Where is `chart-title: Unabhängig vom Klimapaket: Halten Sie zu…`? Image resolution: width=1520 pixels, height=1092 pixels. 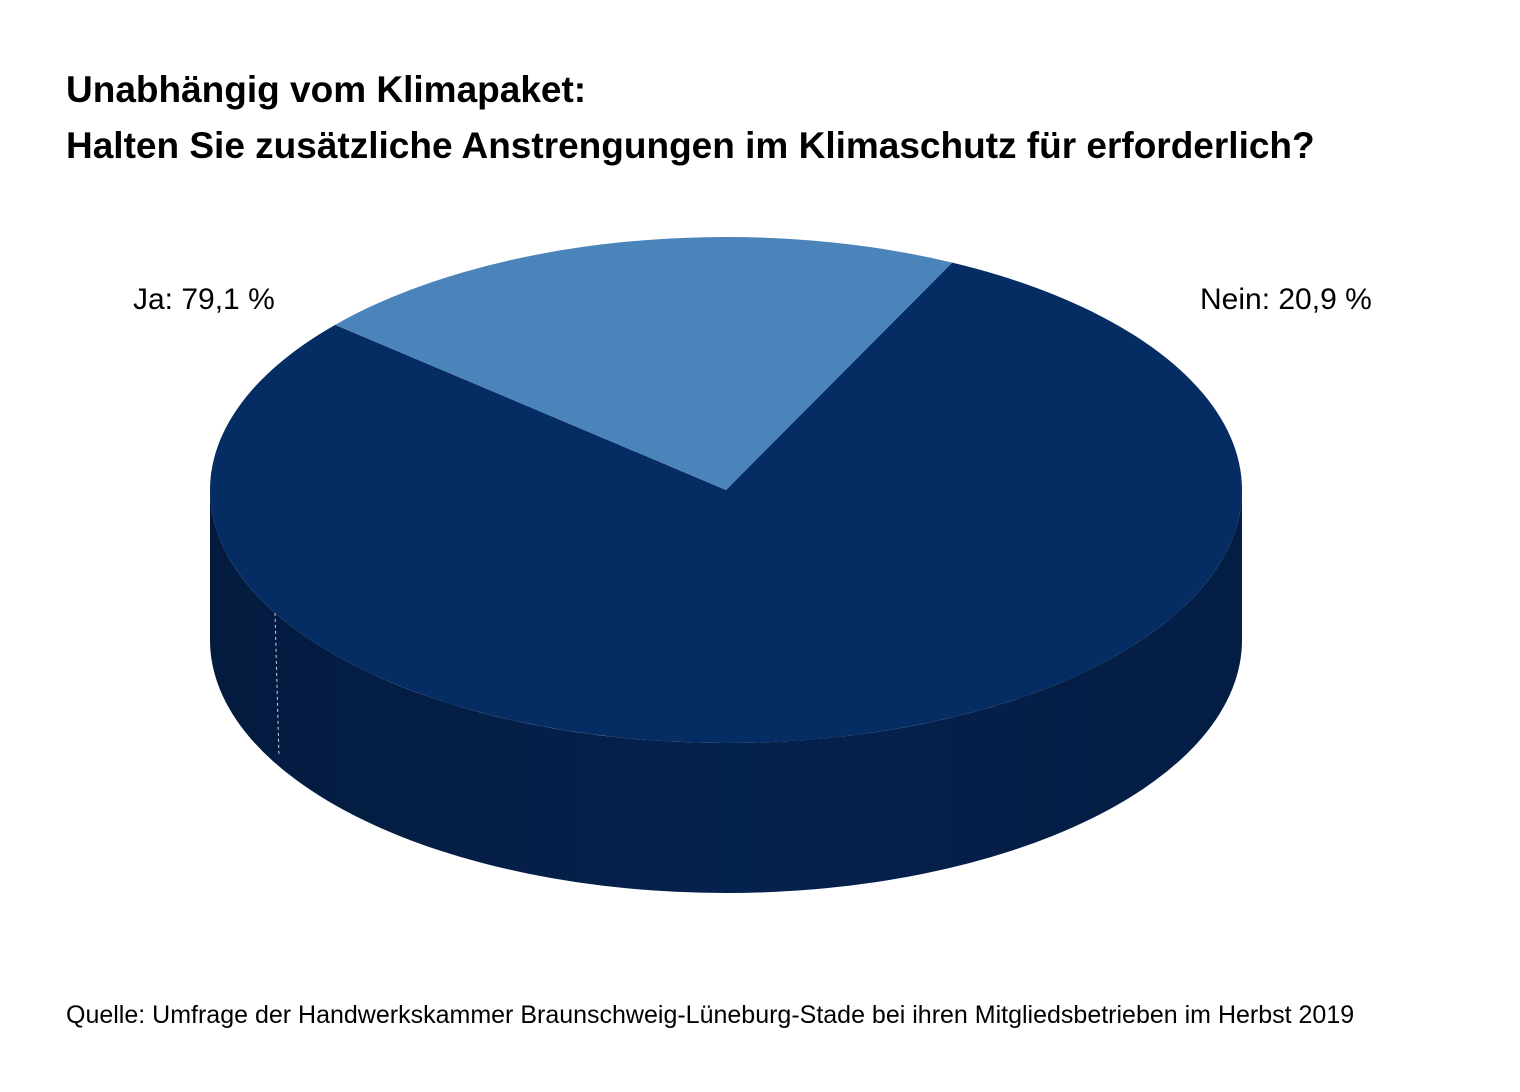 chart-title: Unabhängig vom Klimapaket: Halten Sie zu… is located at coordinates (690, 118).